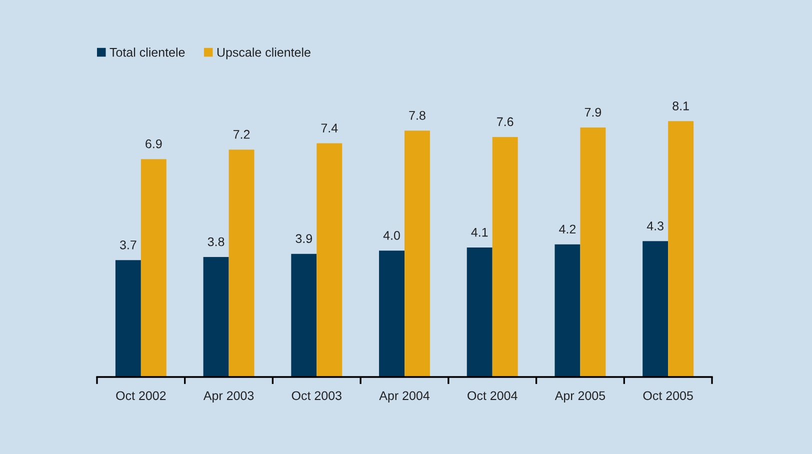 Image resolution: width=812 pixels, height=454 pixels. Describe the element at coordinates (493, 395) in the screenshot. I see `x-tick-label: Oct 2004` at that location.